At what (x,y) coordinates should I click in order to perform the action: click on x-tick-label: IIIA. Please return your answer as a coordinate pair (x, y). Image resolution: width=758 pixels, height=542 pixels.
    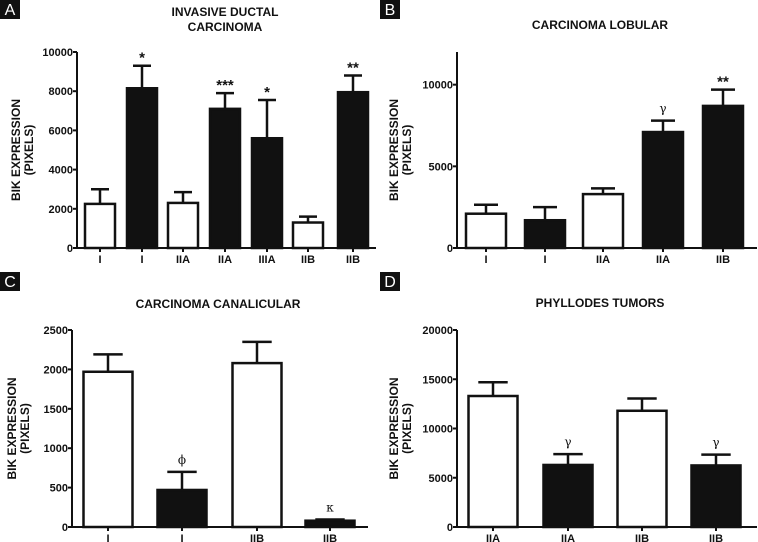
    Looking at the image, I should click on (266, 260).